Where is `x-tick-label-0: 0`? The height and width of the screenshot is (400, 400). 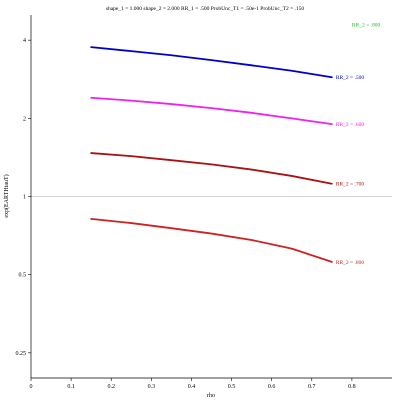
x-tick-label-0: 0 is located at coordinates (31, 387).